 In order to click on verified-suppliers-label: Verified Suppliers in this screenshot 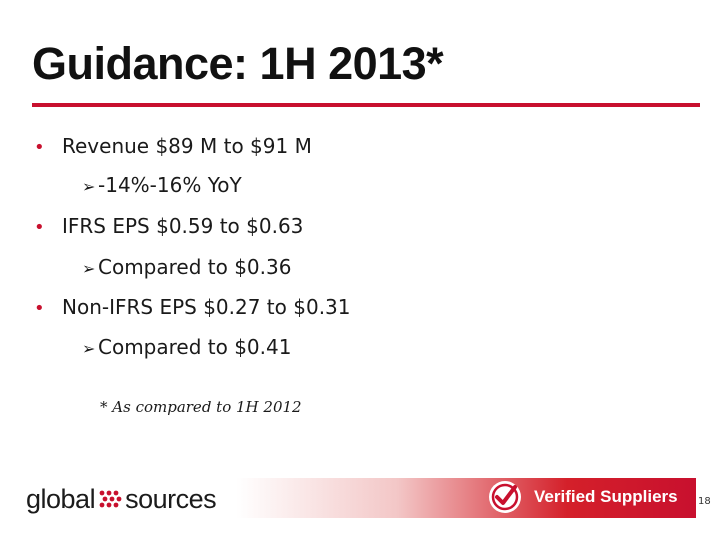, I will do `click(606, 496)`.